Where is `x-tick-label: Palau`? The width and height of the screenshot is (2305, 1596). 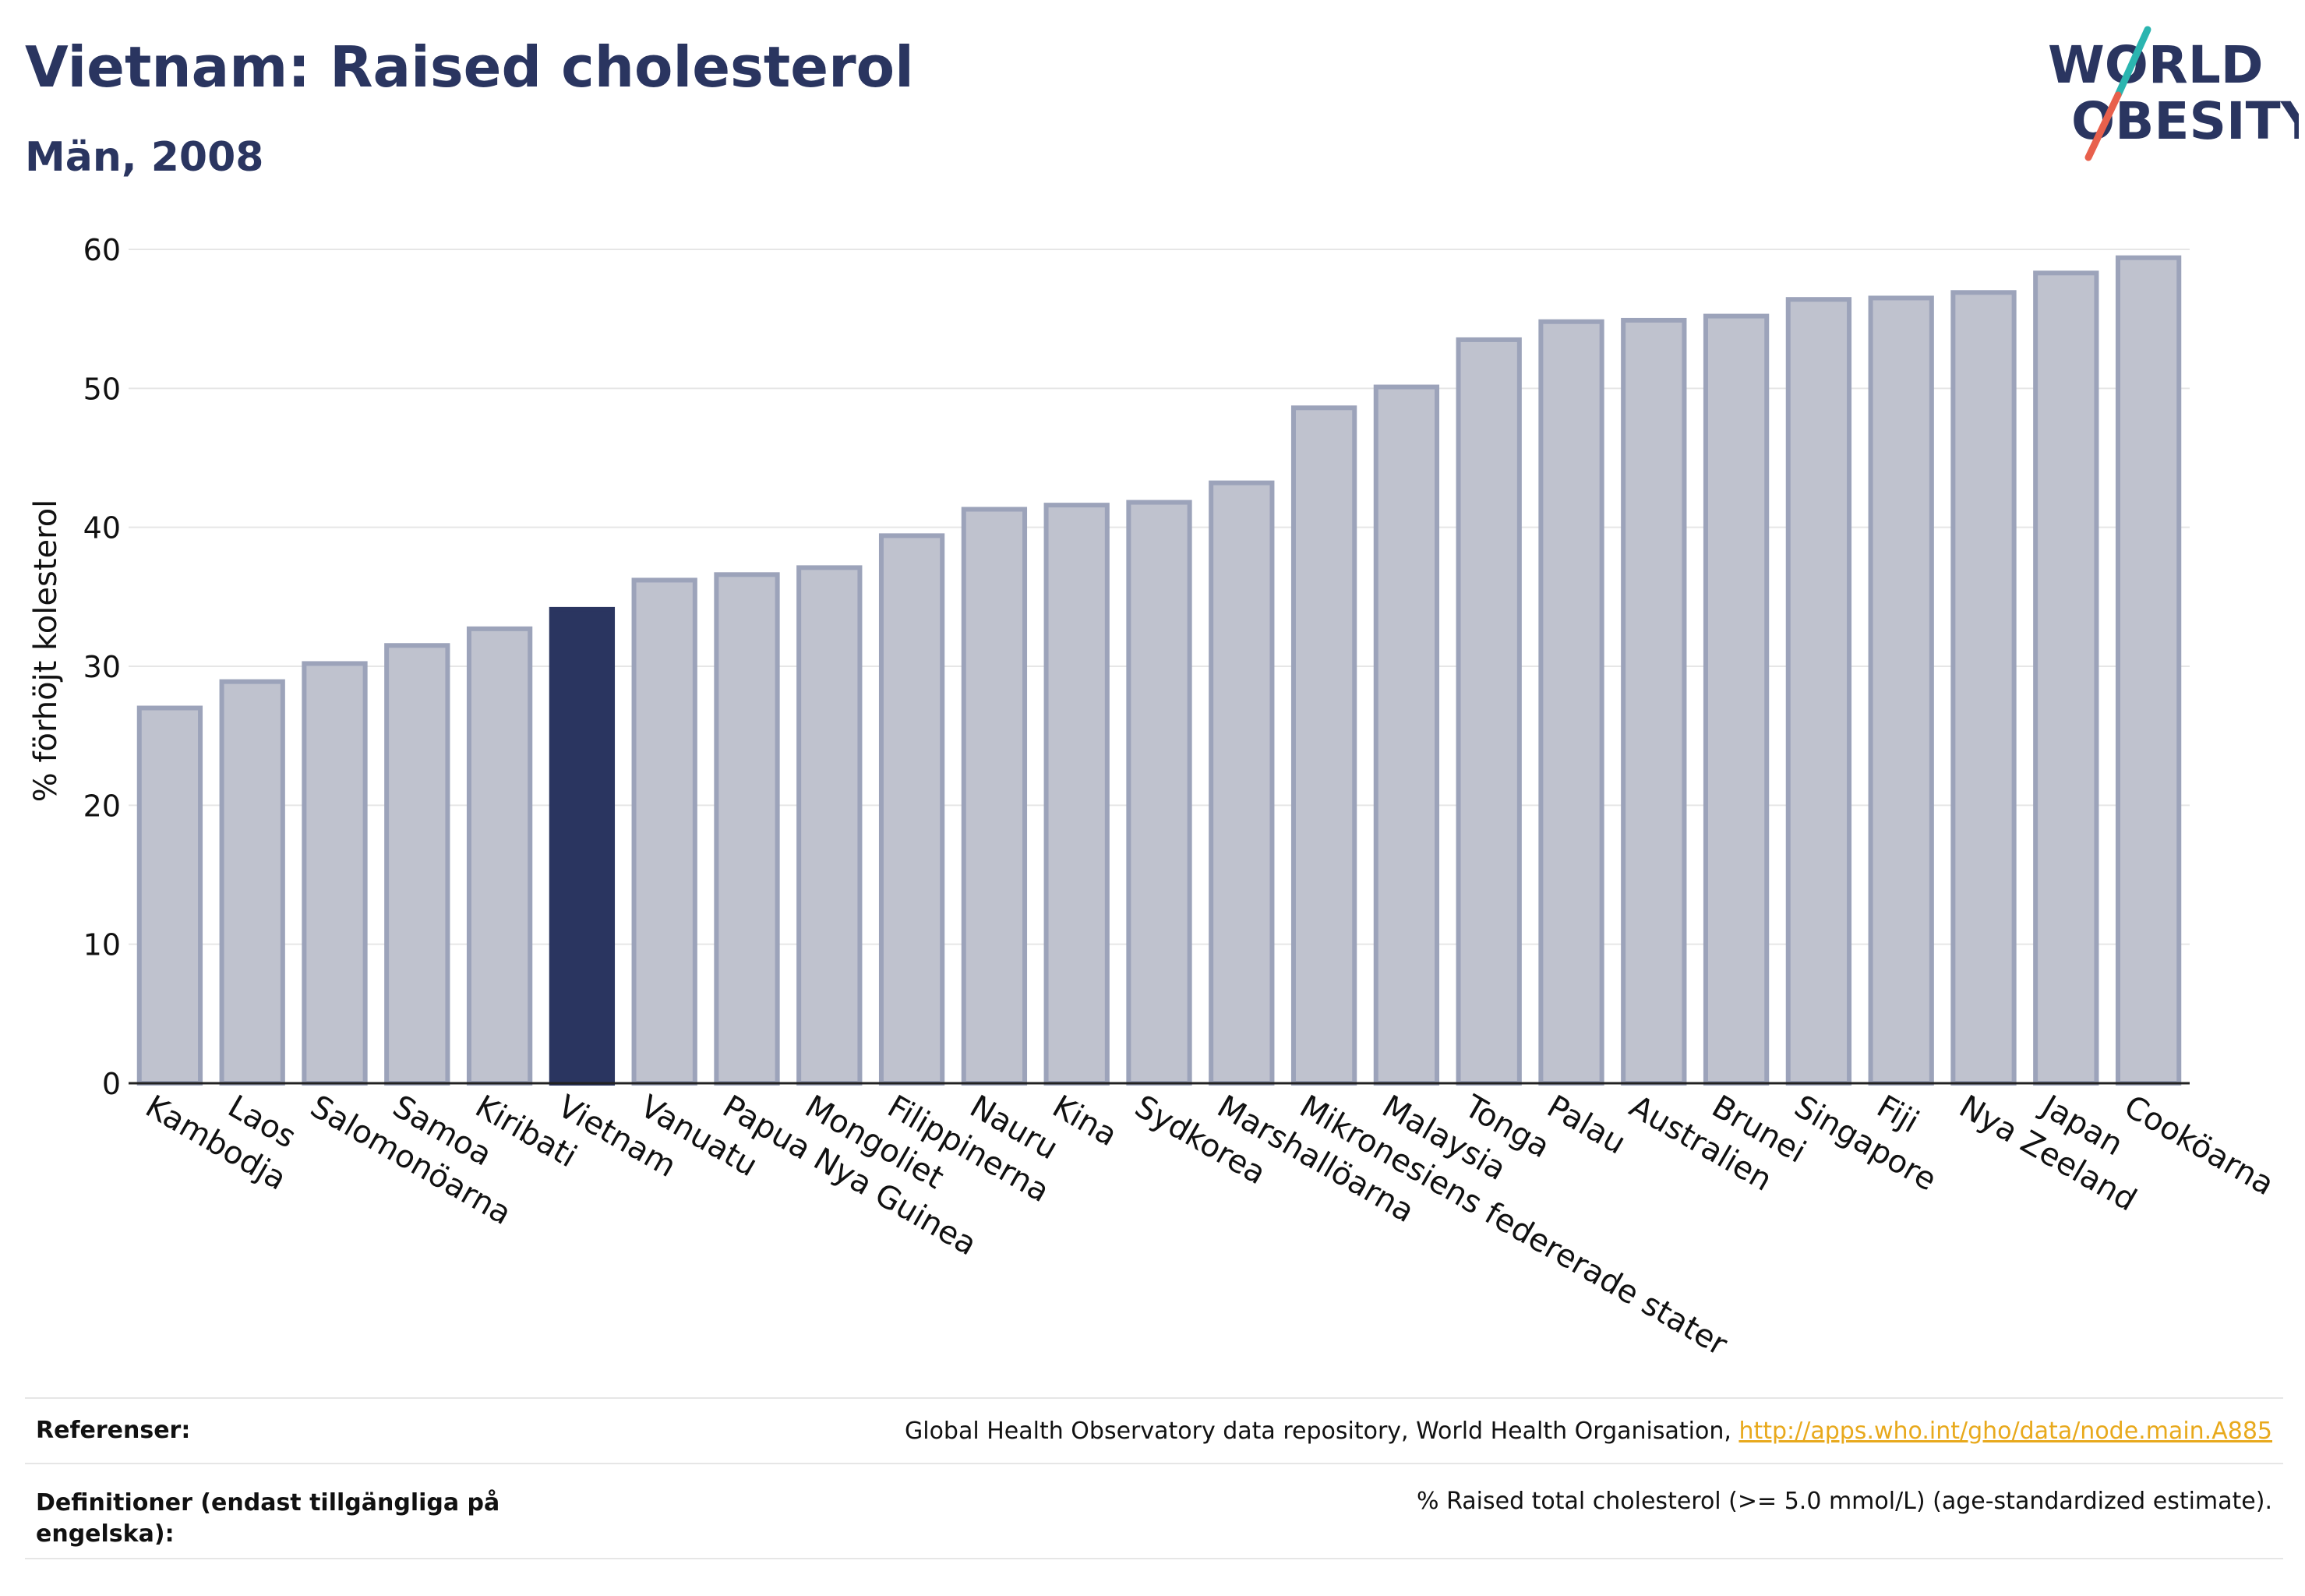
x-tick-label: Palau is located at coordinates (1586, 1125).